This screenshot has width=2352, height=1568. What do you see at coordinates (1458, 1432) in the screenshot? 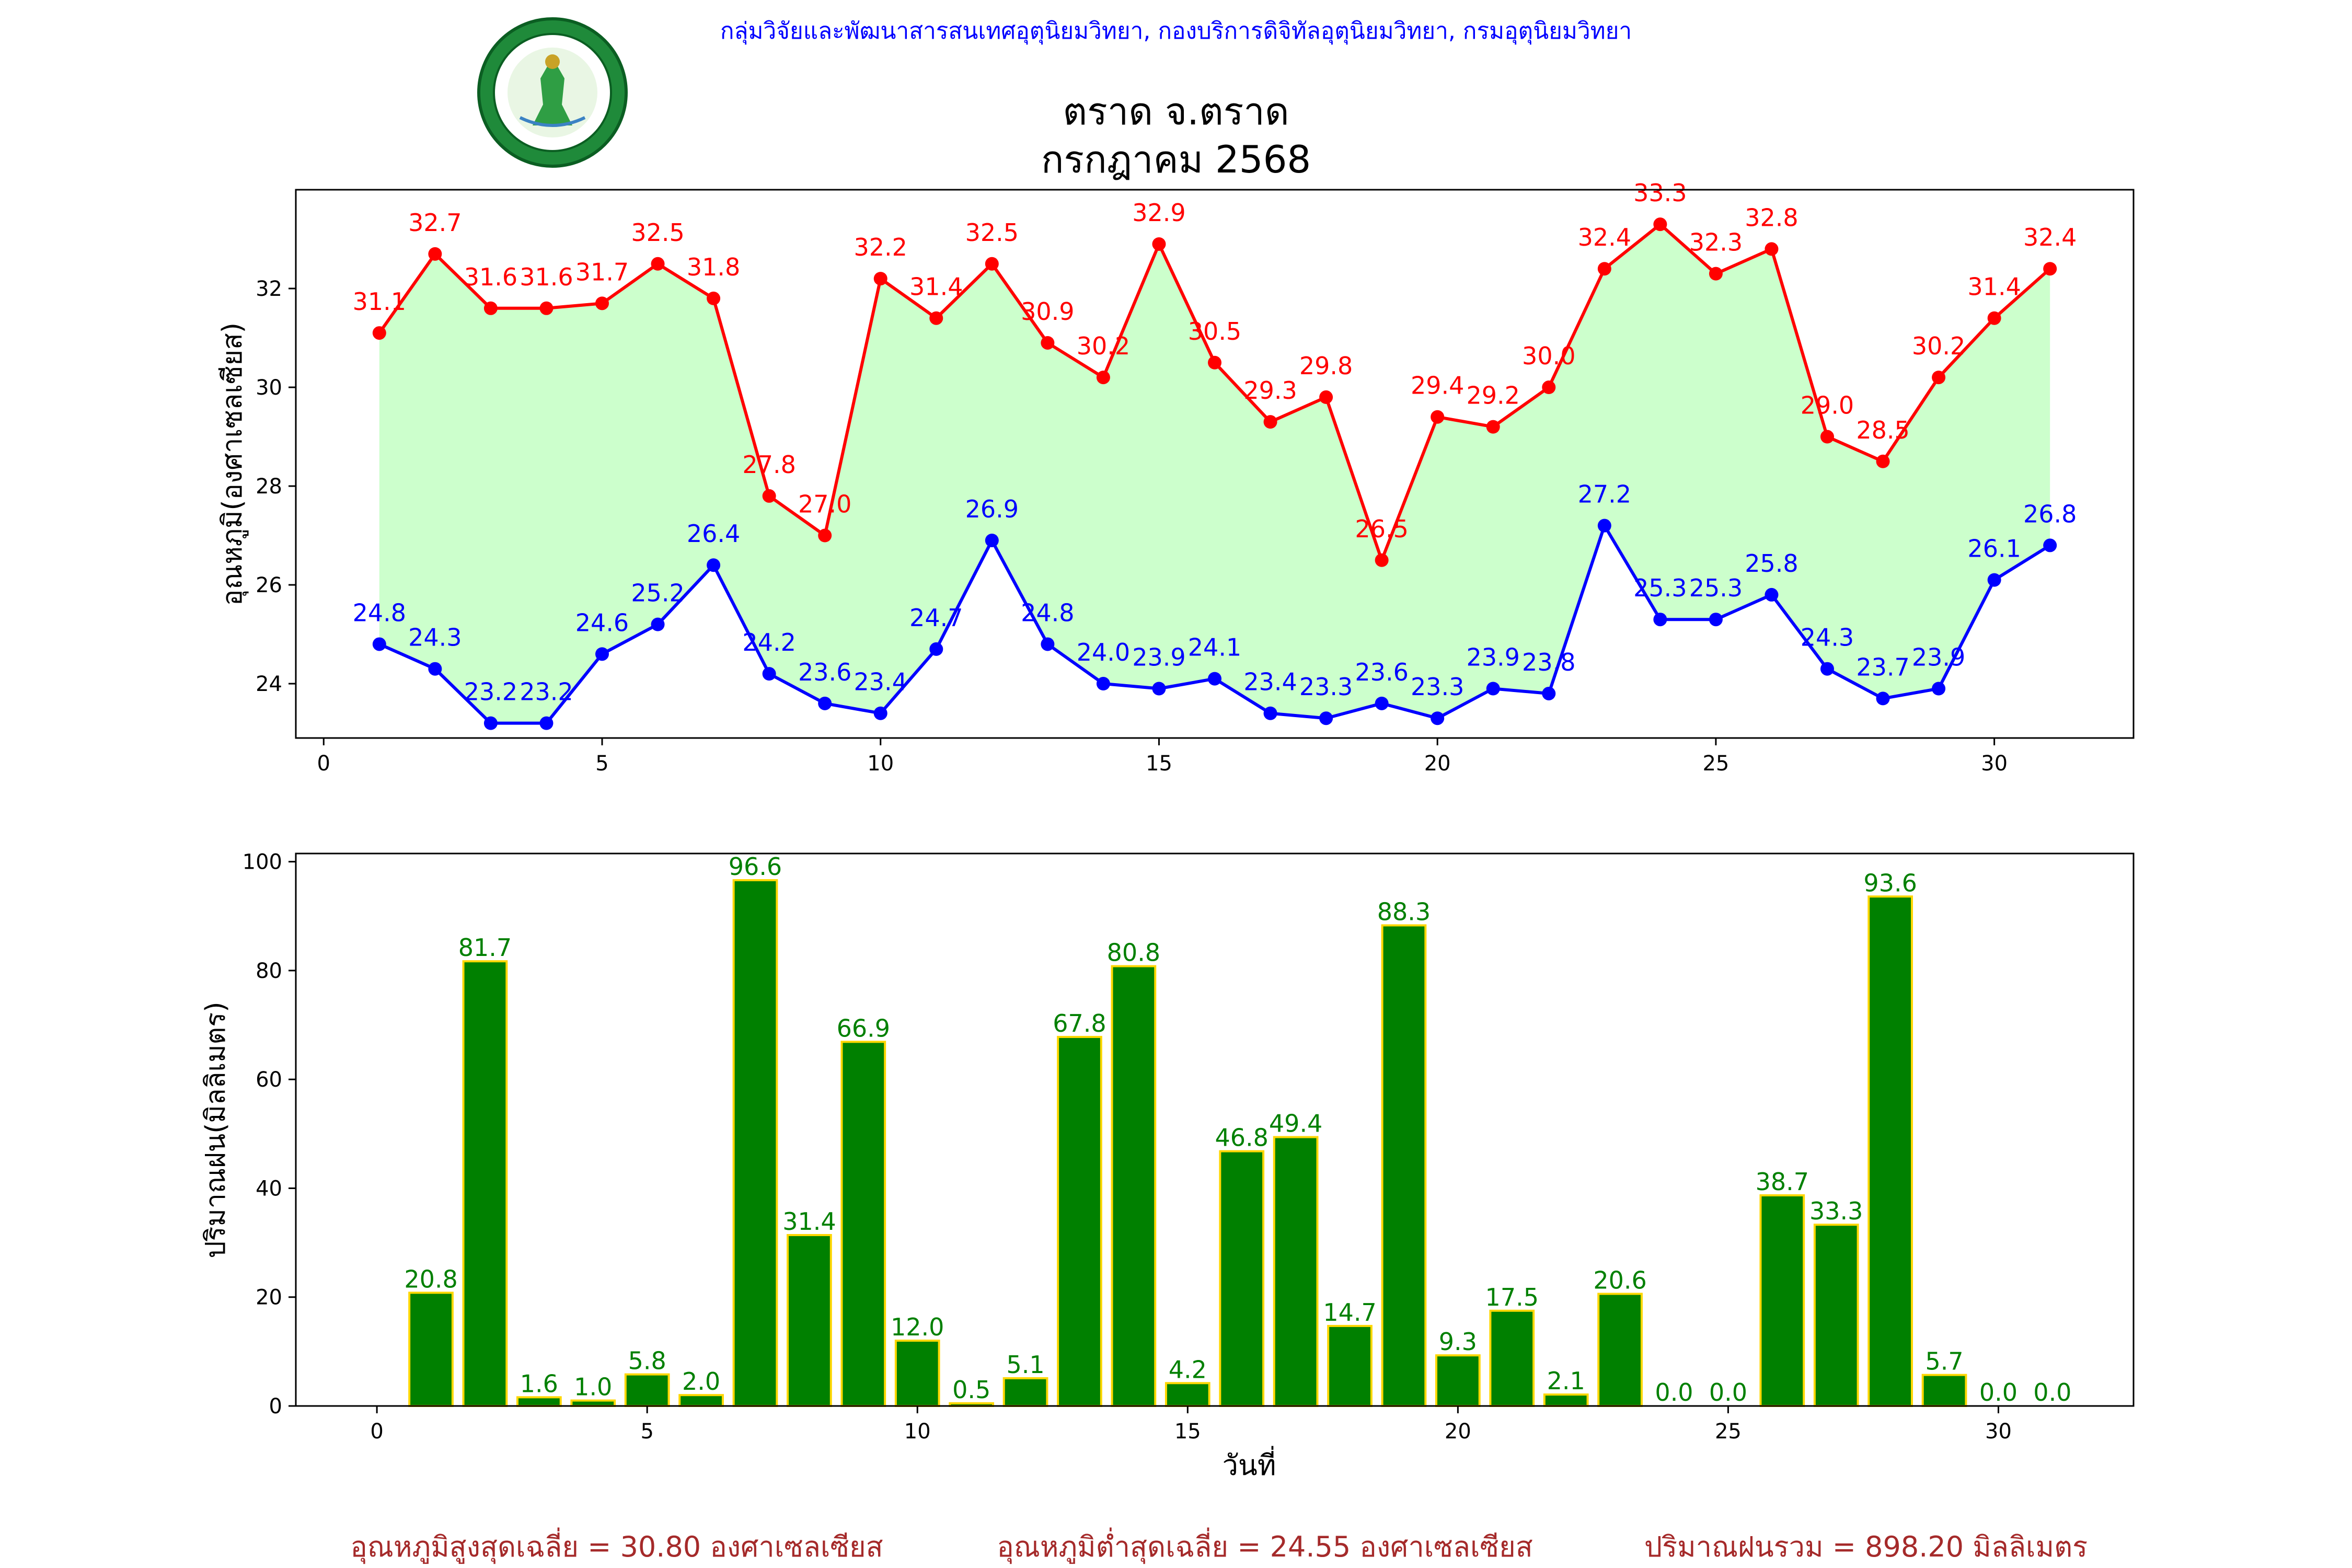
I see `rainfall-x-tick-label: 20` at bounding box center [1458, 1432].